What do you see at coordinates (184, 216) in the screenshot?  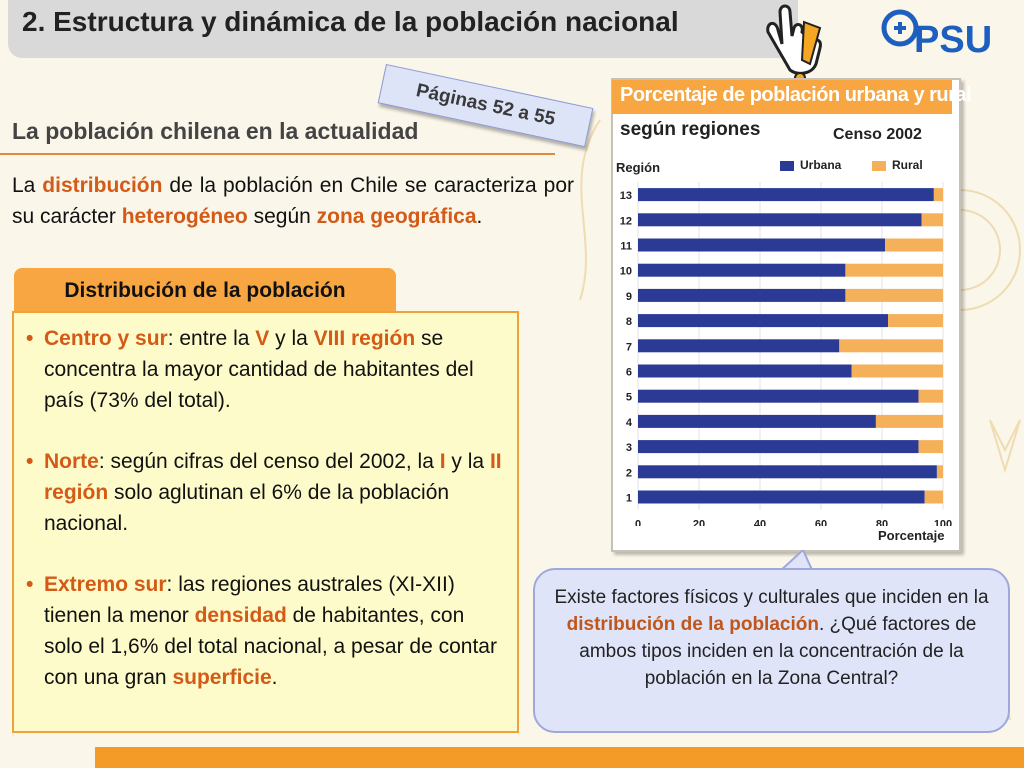 I see `highlight-term: heterogéneo` at bounding box center [184, 216].